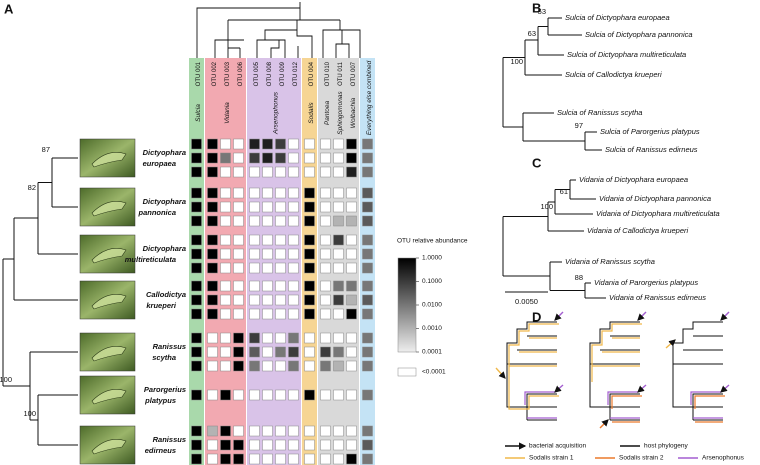 The height and width of the screenshot is (465, 760). I want to click on host-species: edirneus, so click(160, 450).